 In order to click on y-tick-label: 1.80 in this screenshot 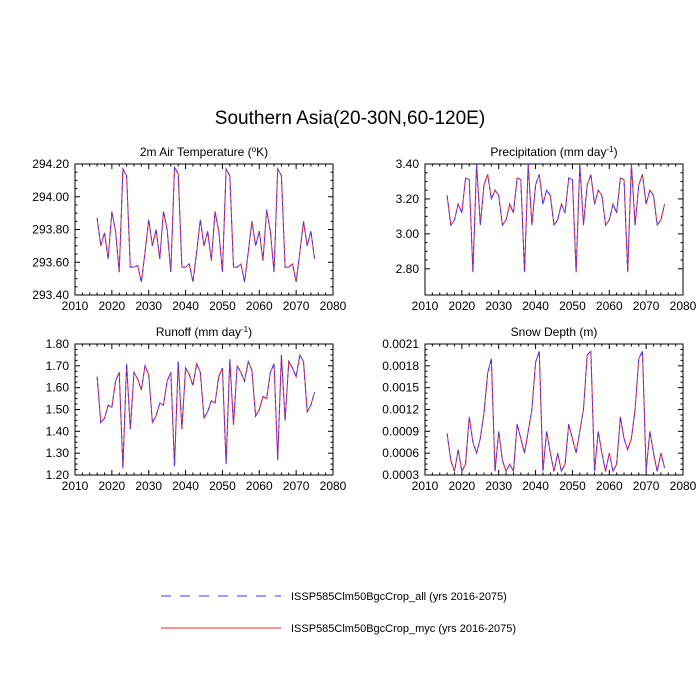, I will do `click(58, 344)`.